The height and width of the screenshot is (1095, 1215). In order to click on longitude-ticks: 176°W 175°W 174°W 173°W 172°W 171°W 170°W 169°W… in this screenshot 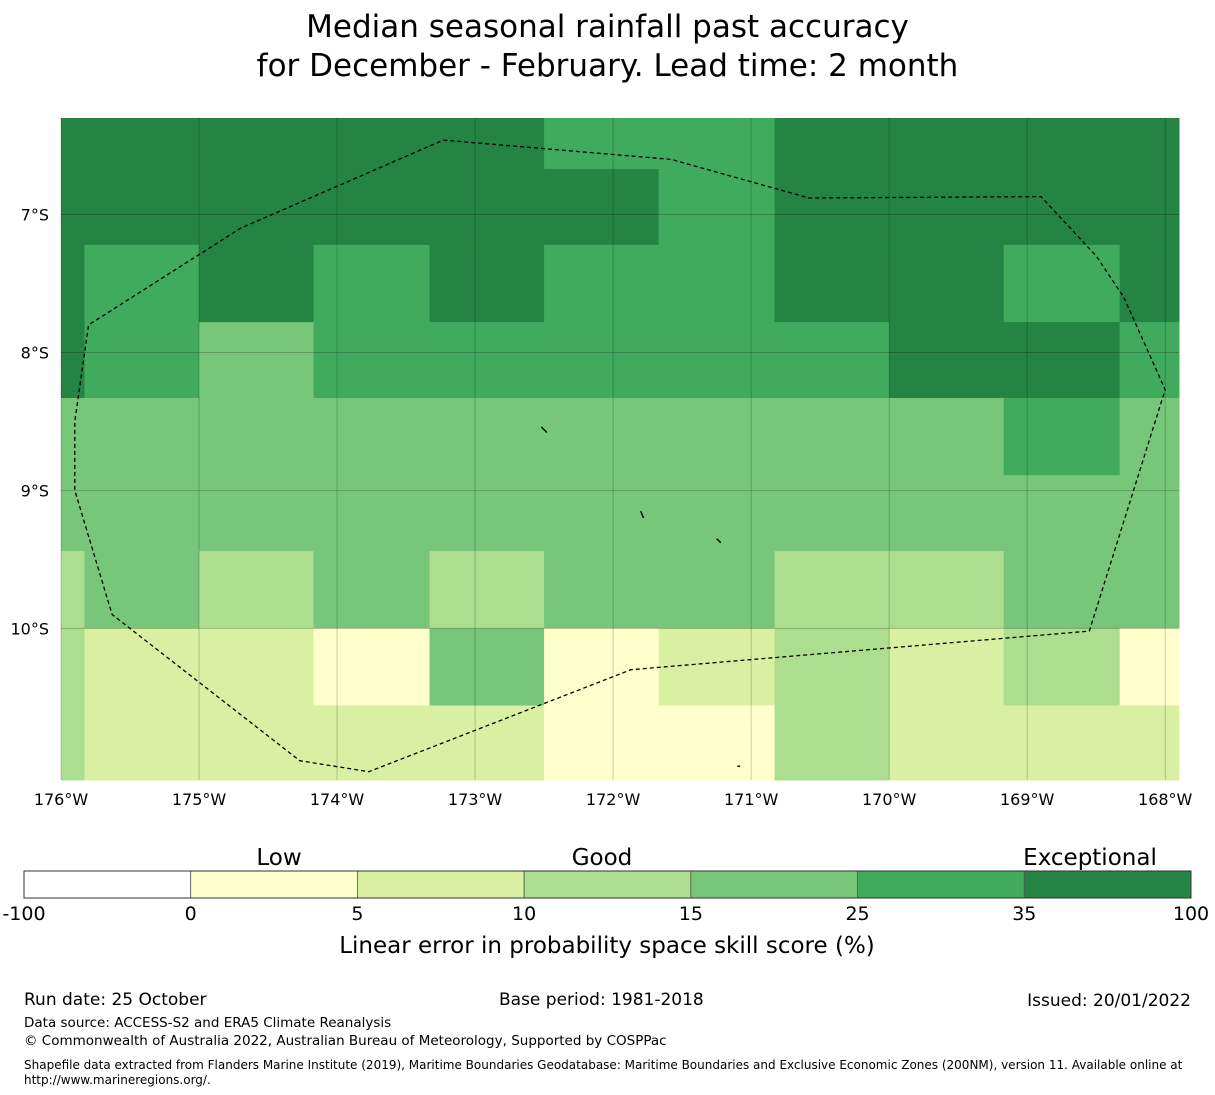, I will do `click(613, 799)`.